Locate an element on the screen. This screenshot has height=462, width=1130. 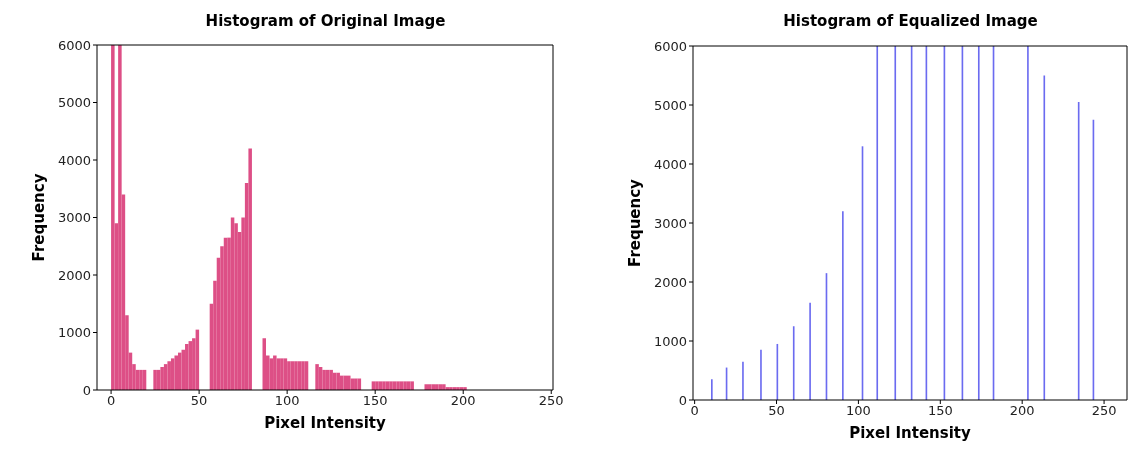
chart-title: Histogram of Equalized Image is located at coordinates (910, 21).